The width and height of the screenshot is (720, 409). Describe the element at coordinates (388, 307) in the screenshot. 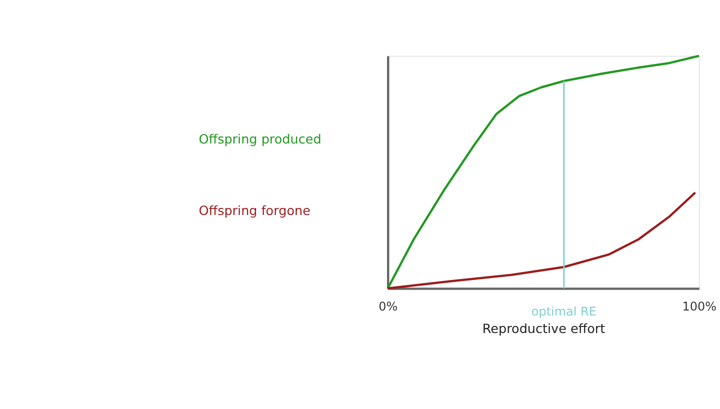

I see `x-tick-label: 0%` at that location.